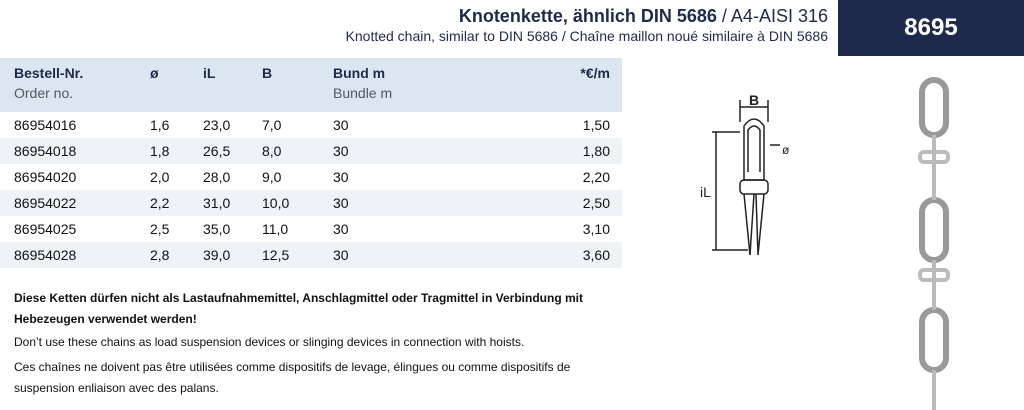 The image size is (1024, 410). I want to click on width-label: B, so click(754, 100).